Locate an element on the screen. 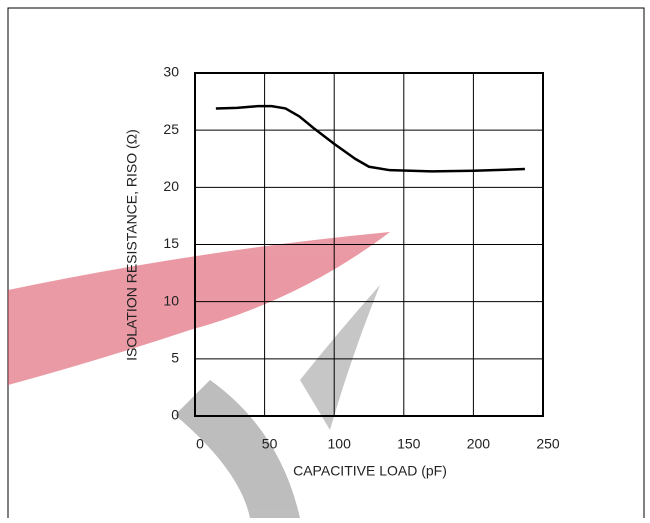  data-line is located at coordinates (370, 138).